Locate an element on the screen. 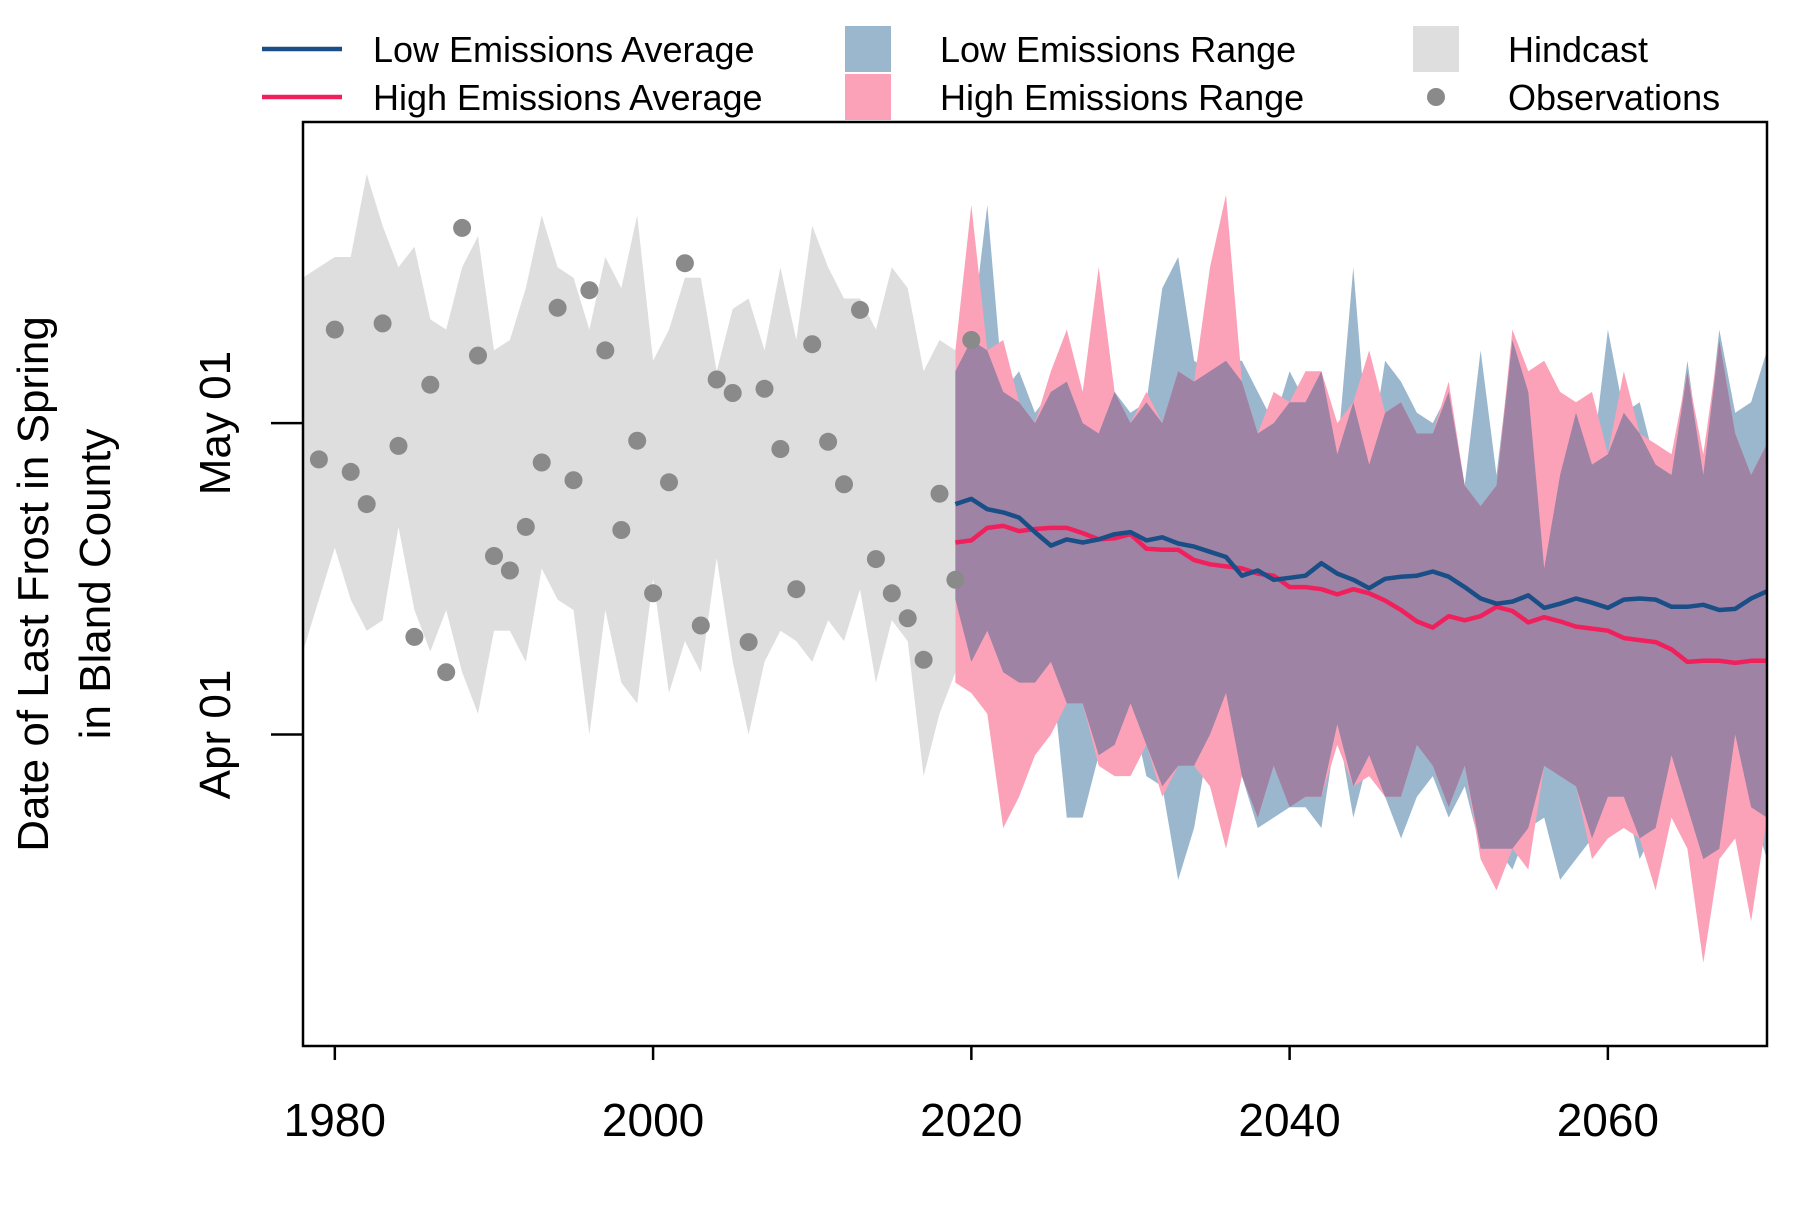 Image resolution: width=1800 pixels, height=1212 pixels. legend-swatch-hindcast is located at coordinates (1436, 49).